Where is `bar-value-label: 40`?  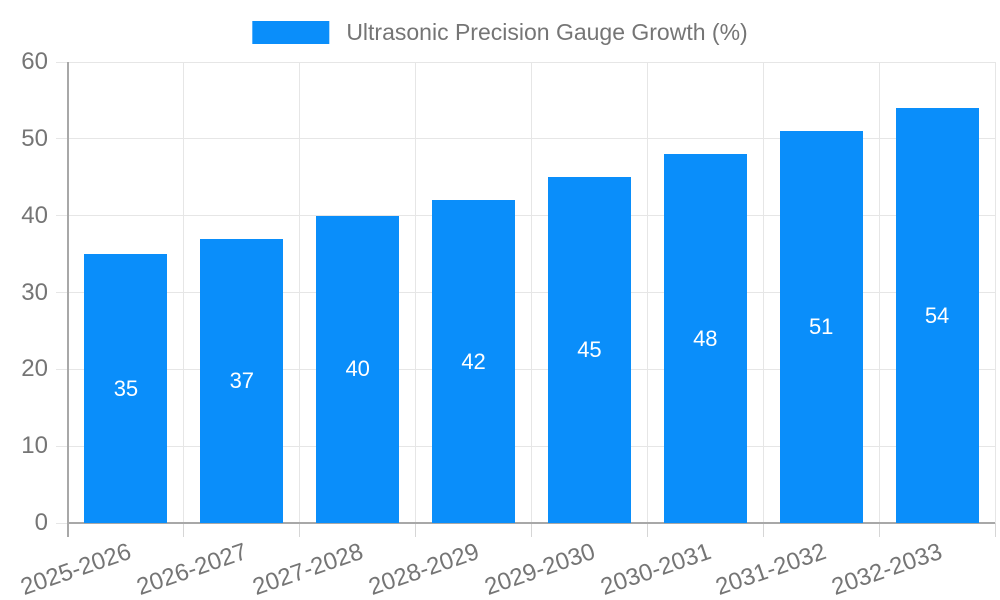
bar-value-label: 40 is located at coordinates (357, 369).